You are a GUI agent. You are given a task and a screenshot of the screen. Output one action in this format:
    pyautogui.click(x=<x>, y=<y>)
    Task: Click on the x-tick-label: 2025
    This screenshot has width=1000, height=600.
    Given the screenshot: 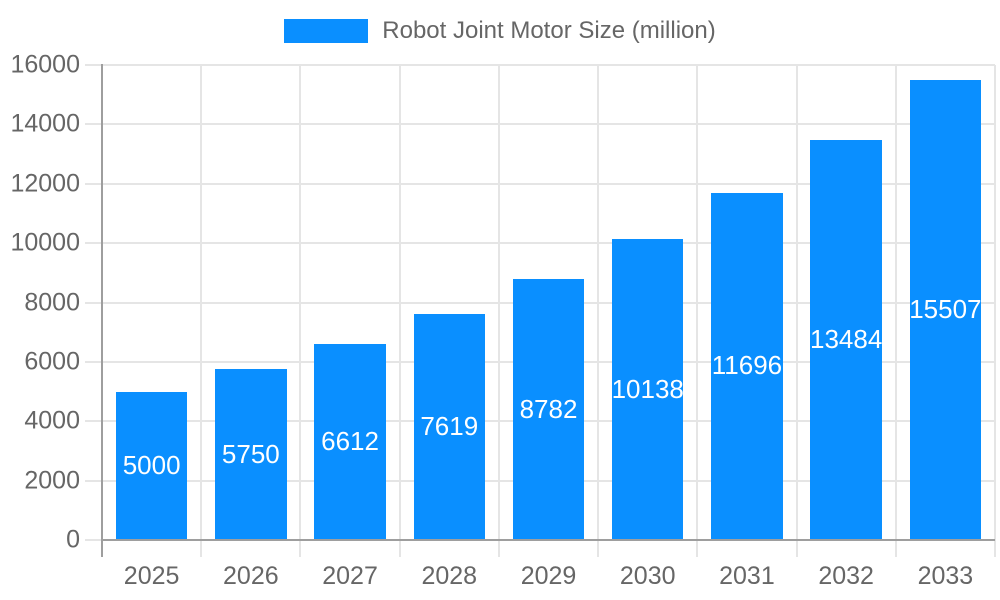 What is the action you would take?
    pyautogui.click(x=151, y=576)
    